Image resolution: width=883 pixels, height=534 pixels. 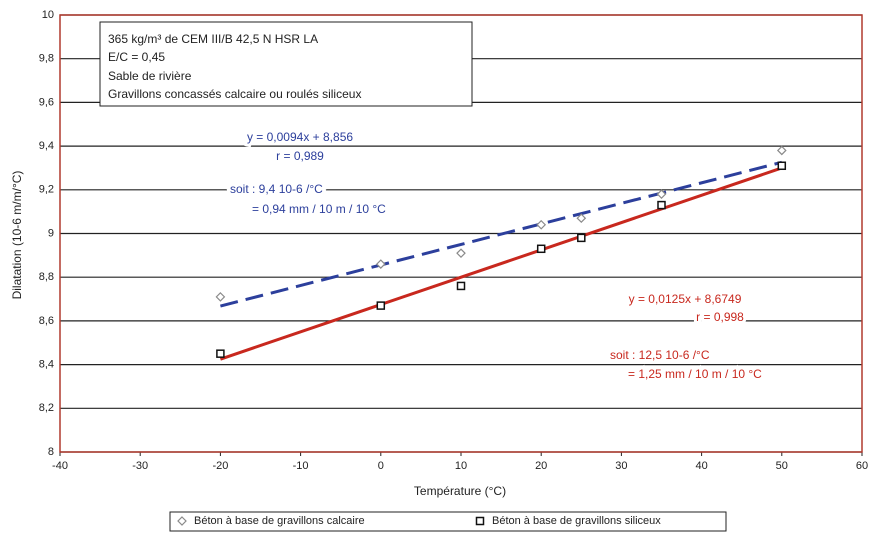 I want to click on y-tick-label: 9,4, so click(x=46, y=146).